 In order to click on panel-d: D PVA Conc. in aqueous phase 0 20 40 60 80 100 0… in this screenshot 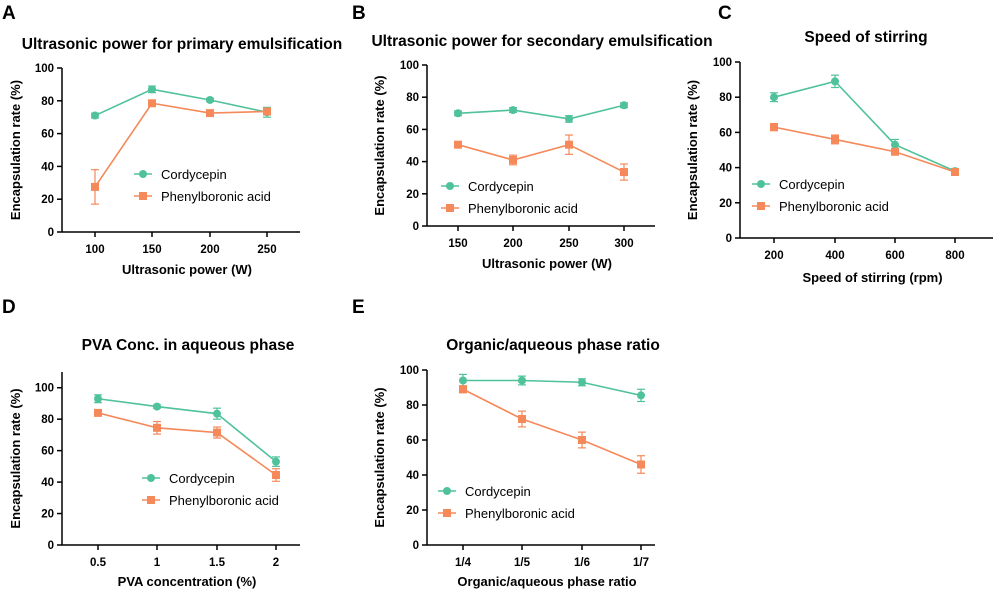, I will do `click(151, 443)`.